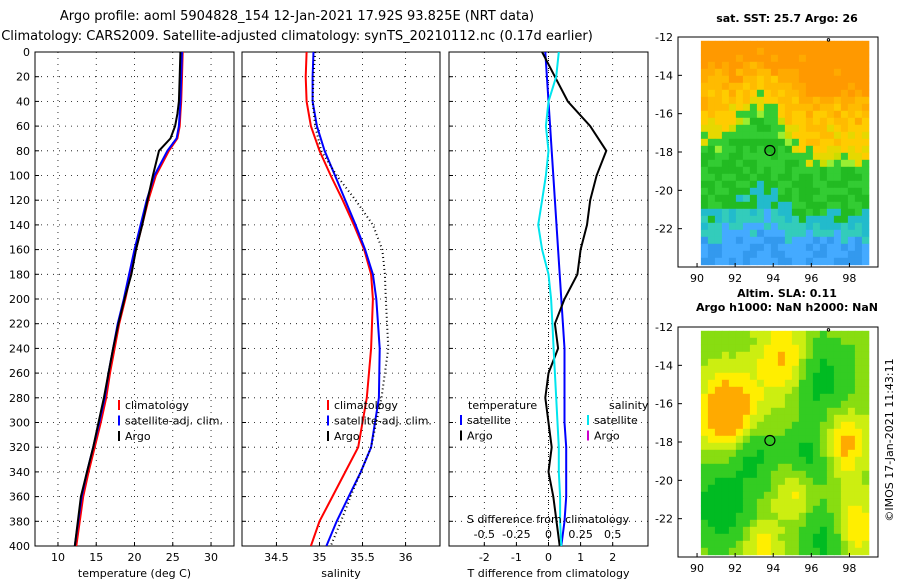 The image size is (900, 580). What do you see at coordinates (550, 299) in the screenshot?
I see `series-salinity-satellite` at bounding box center [550, 299].